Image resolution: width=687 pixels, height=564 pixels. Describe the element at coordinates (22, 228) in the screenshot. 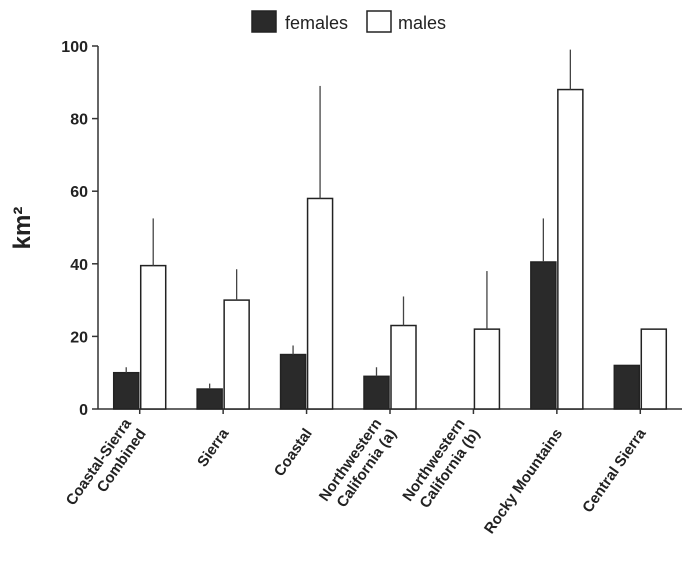

I see `y-axis-label: km²` at that location.